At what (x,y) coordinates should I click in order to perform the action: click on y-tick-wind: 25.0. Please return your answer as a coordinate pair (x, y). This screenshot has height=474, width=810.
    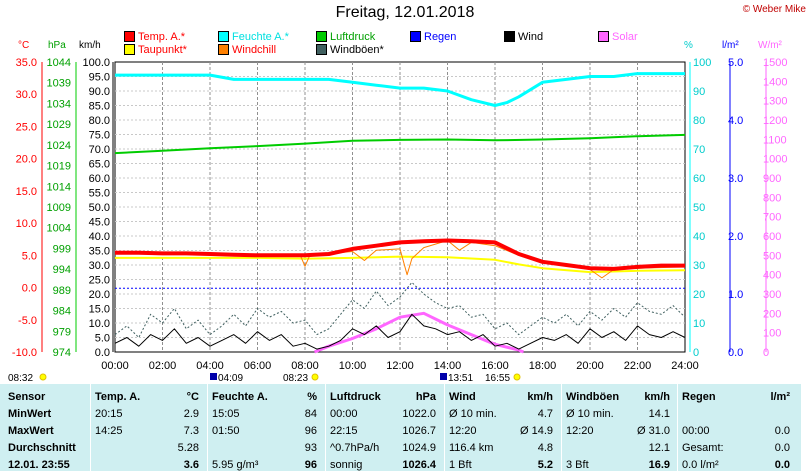
    Looking at the image, I should click on (99, 281).